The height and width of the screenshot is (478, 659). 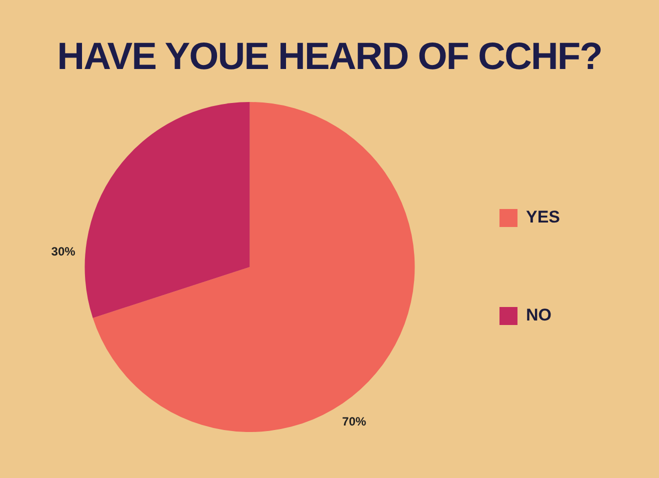 I want to click on data-label: 30%, so click(x=63, y=251).